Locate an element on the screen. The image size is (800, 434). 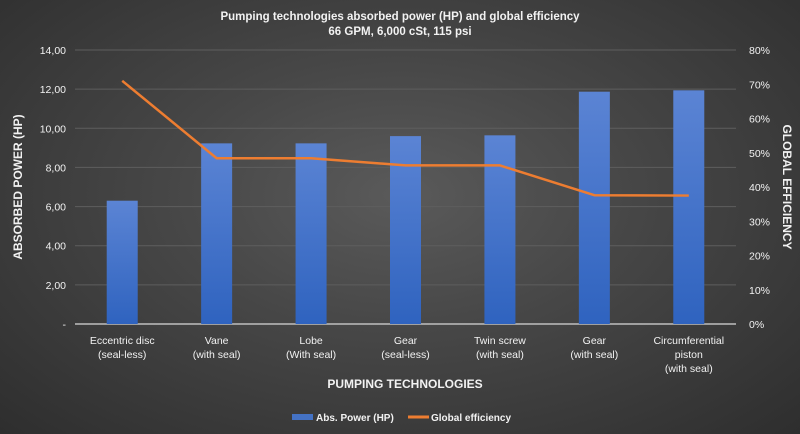
legend: Abs. Power (HP) Global efficiency is located at coordinates (401, 418).